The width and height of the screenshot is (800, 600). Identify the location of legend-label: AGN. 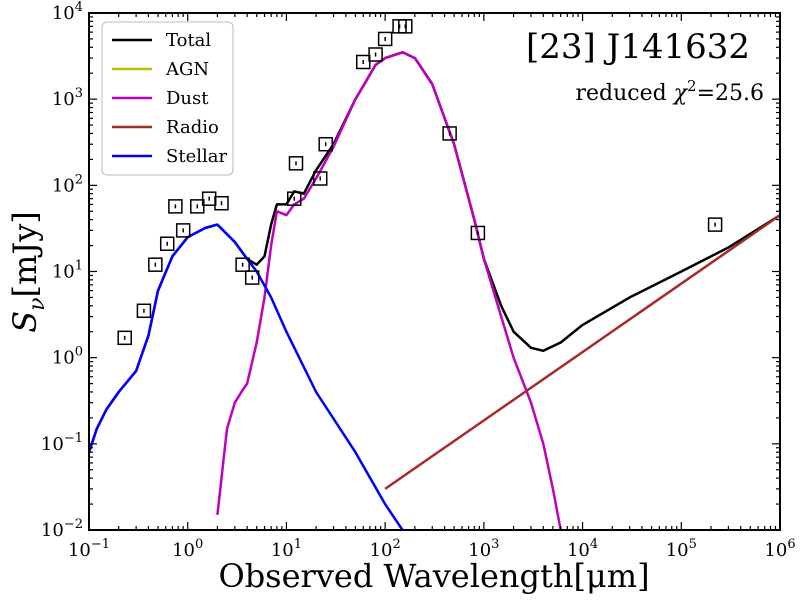
(187, 69).